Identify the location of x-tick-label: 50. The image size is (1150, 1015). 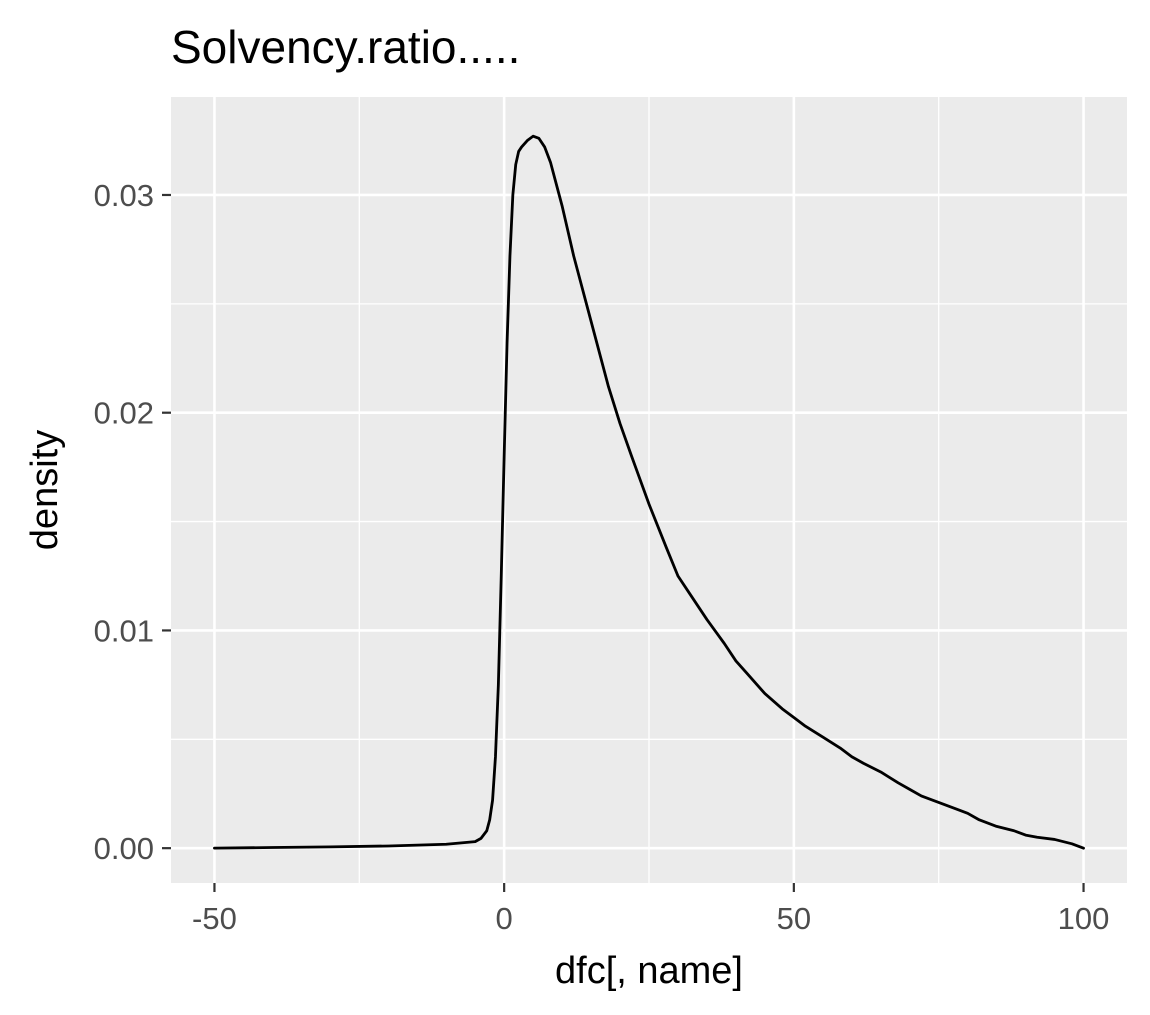
(794, 918).